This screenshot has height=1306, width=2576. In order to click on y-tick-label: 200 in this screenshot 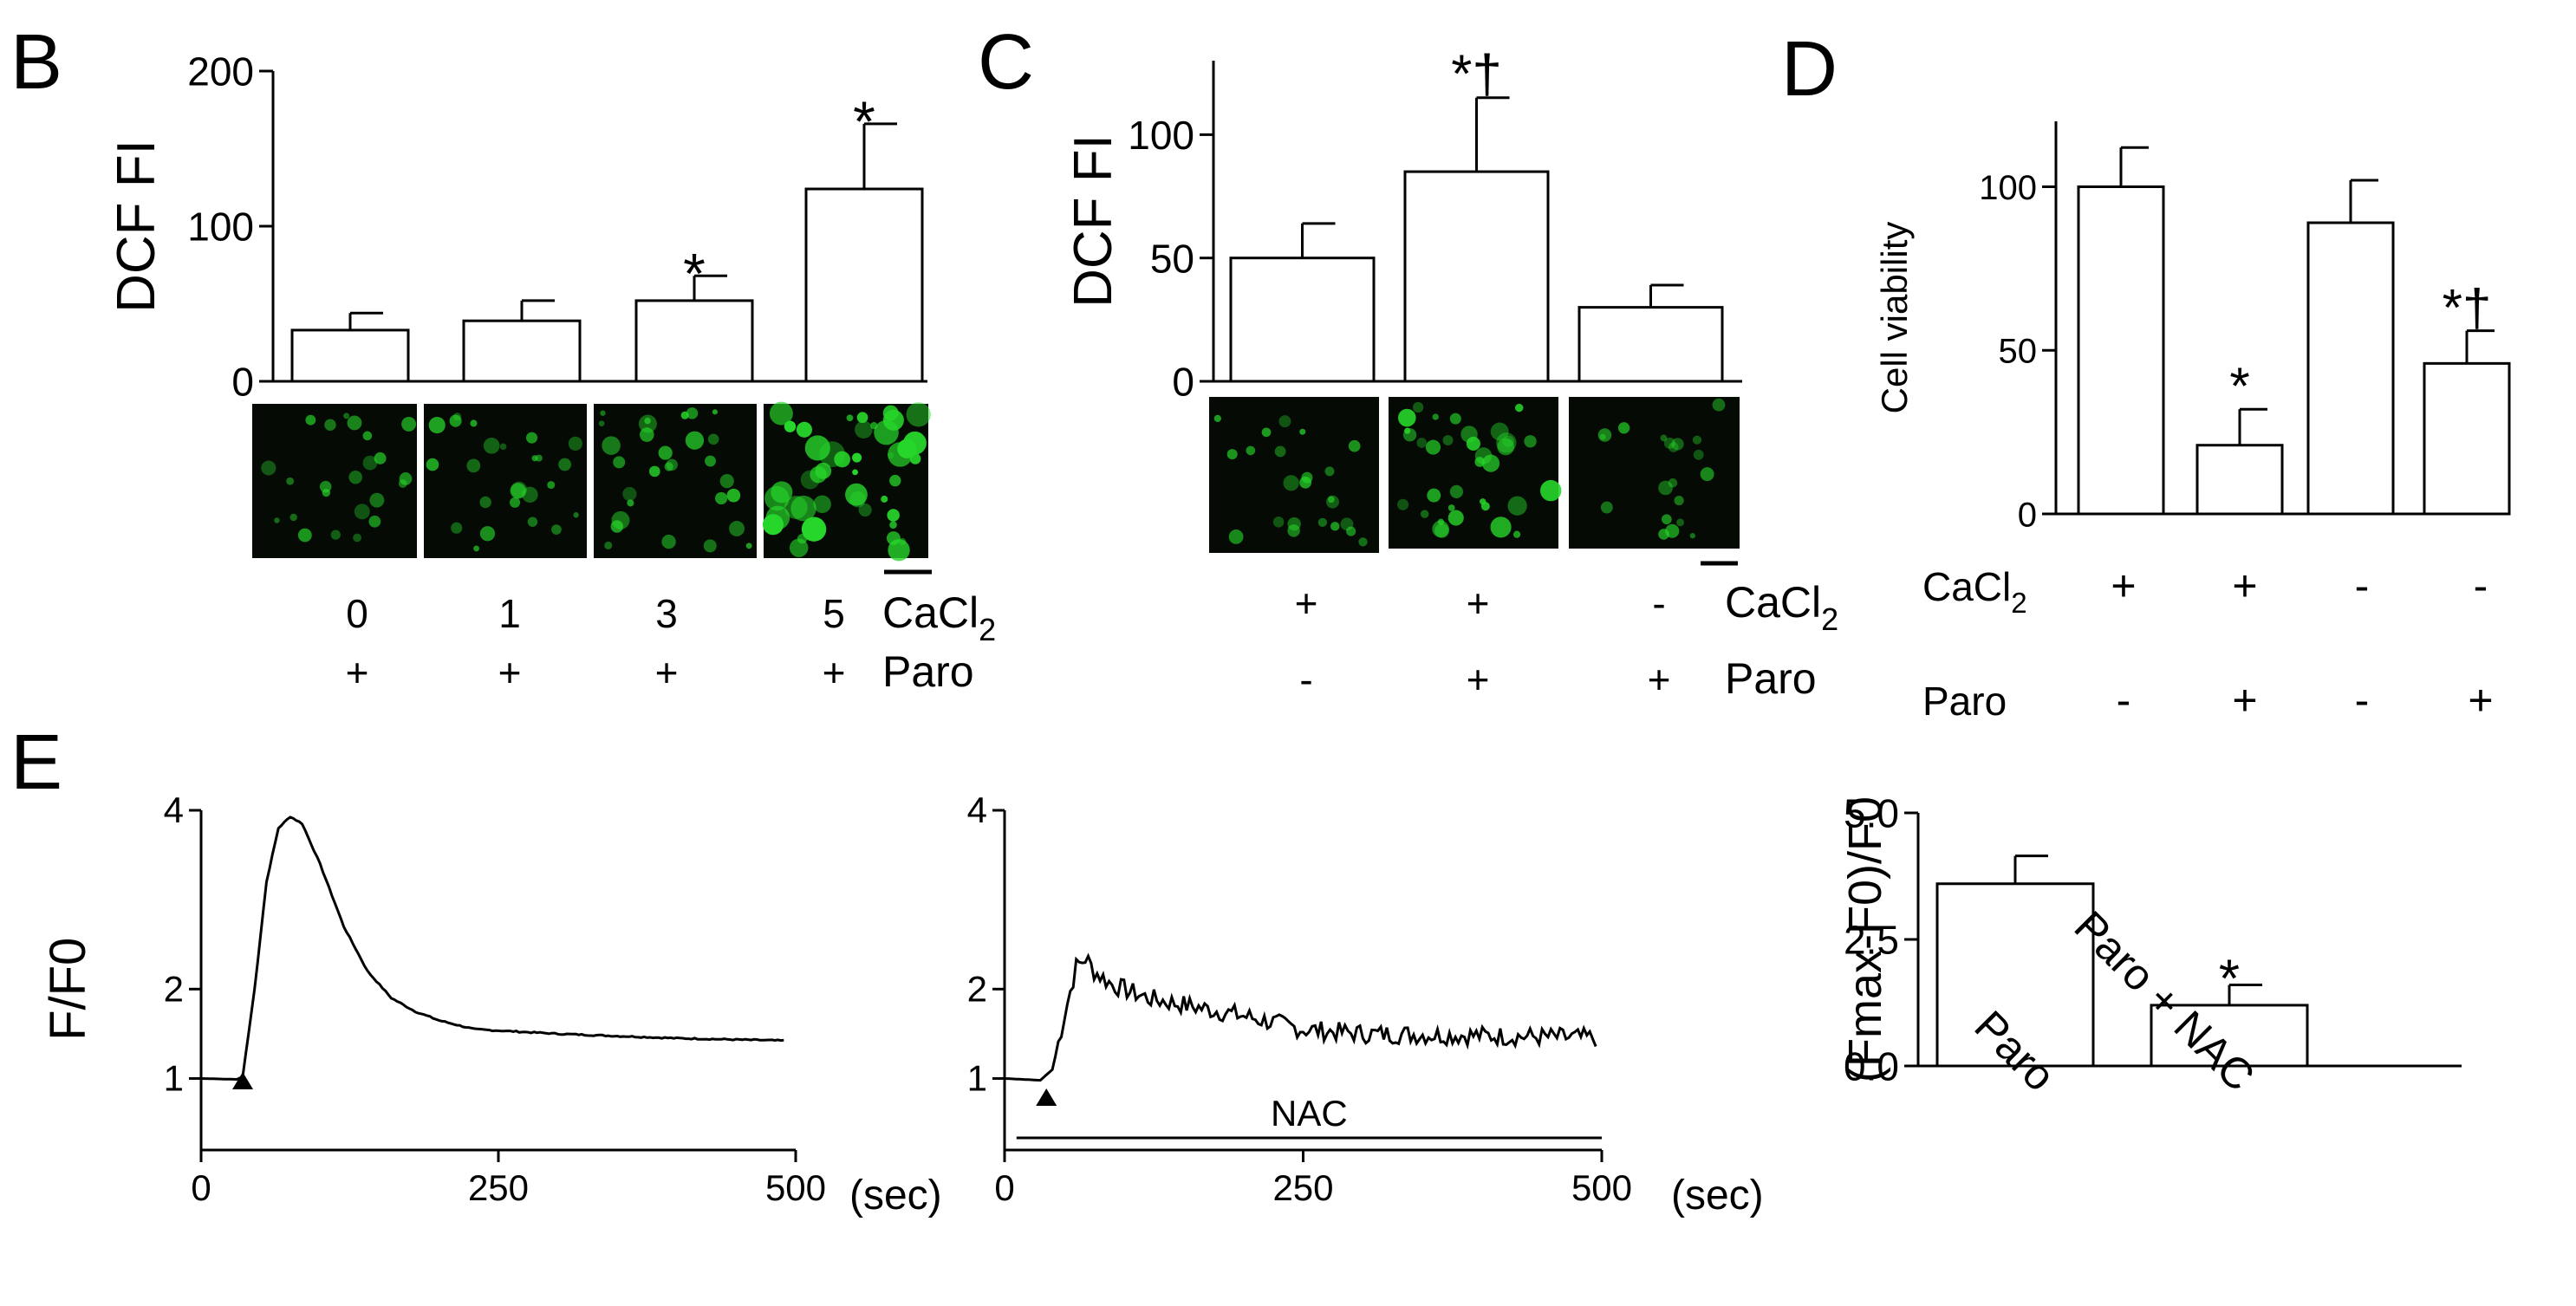, I will do `click(220, 71)`.